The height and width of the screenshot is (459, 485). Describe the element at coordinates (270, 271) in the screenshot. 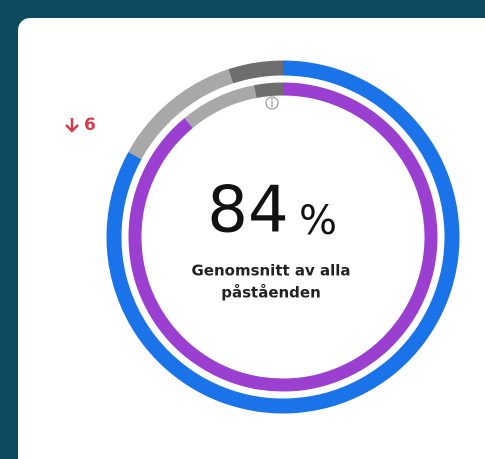

I see `center-label: Genomsnitt av alla` at that location.